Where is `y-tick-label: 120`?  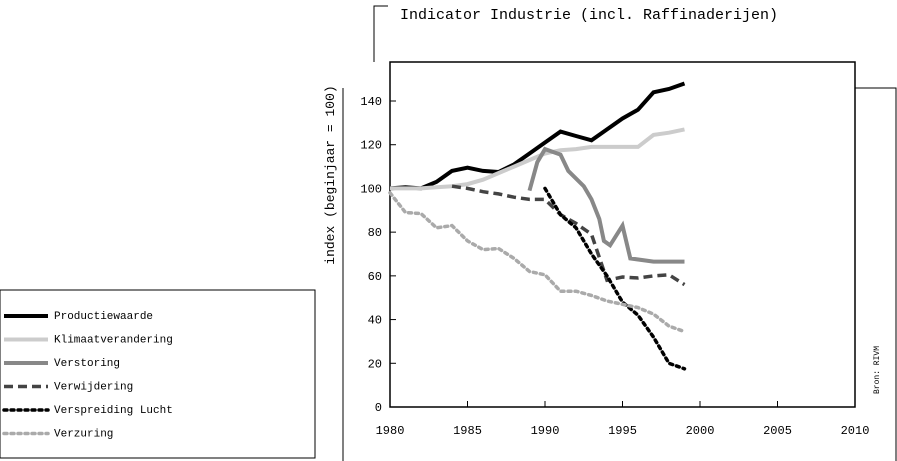
y-tick-label: 120 is located at coordinates (371, 146).